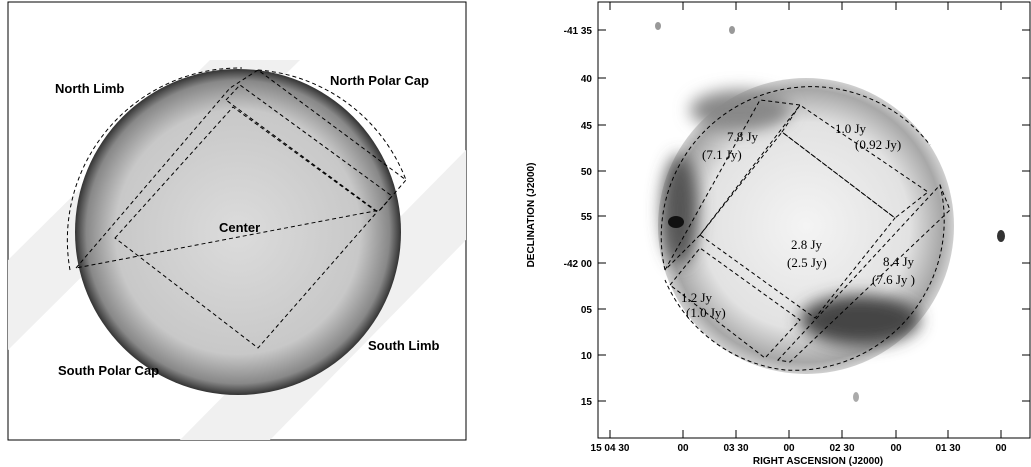 The width and height of the screenshot is (1031, 467). What do you see at coordinates (587, 172) in the screenshot?
I see `y-tick-label: 50` at bounding box center [587, 172].